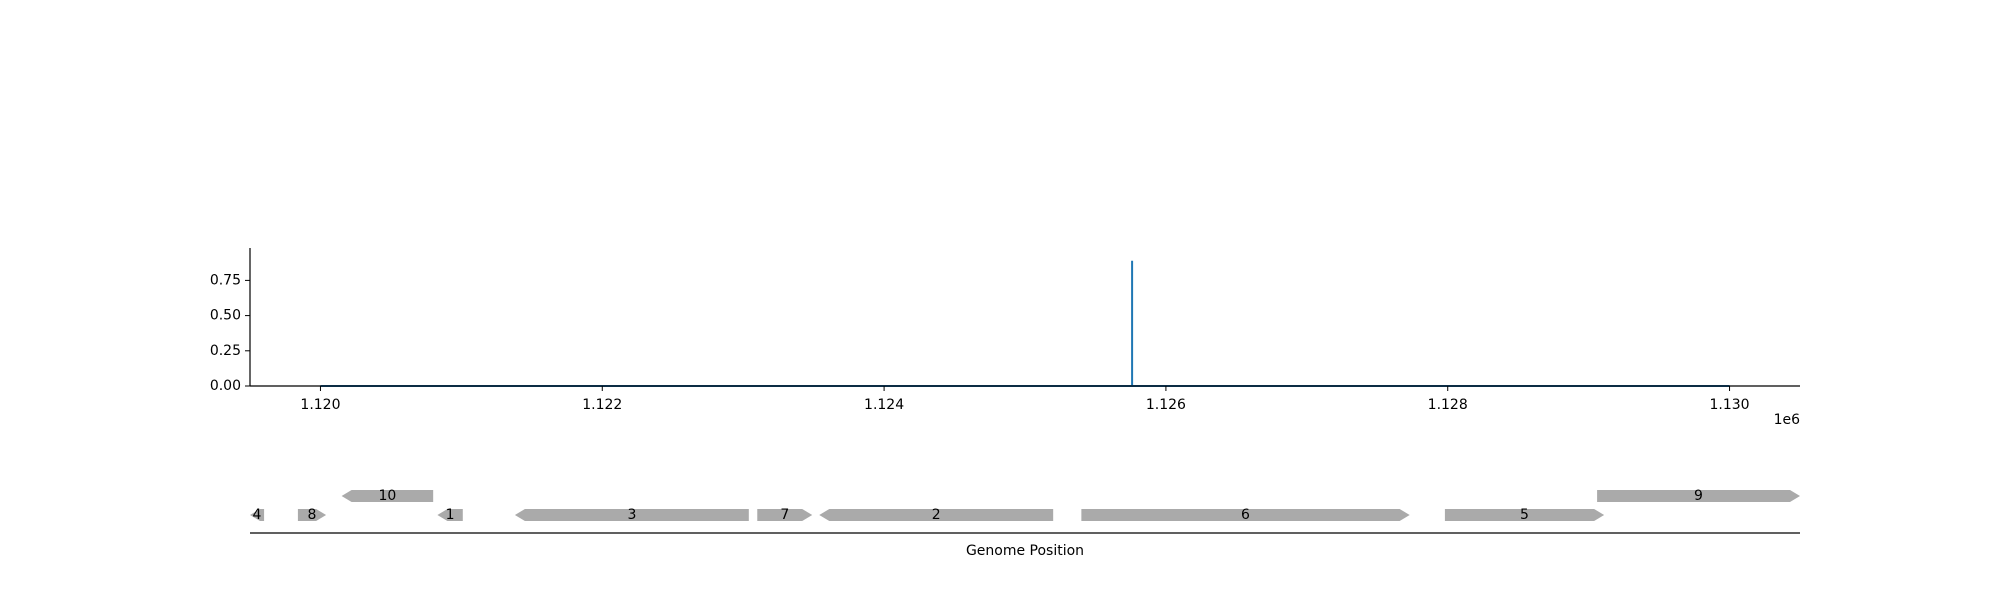 This screenshot has height=600, width=2000. Describe the element at coordinates (1166, 405) in the screenshot. I see `x-tick-label: 1.126` at that location.